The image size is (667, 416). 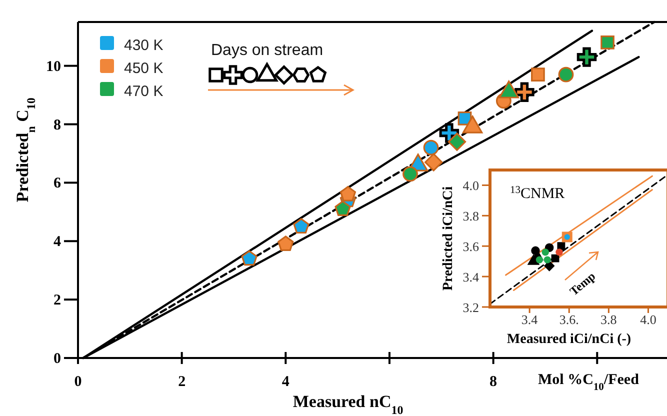 I want to click on y-tick-label: 3.8, so click(x=470, y=216).